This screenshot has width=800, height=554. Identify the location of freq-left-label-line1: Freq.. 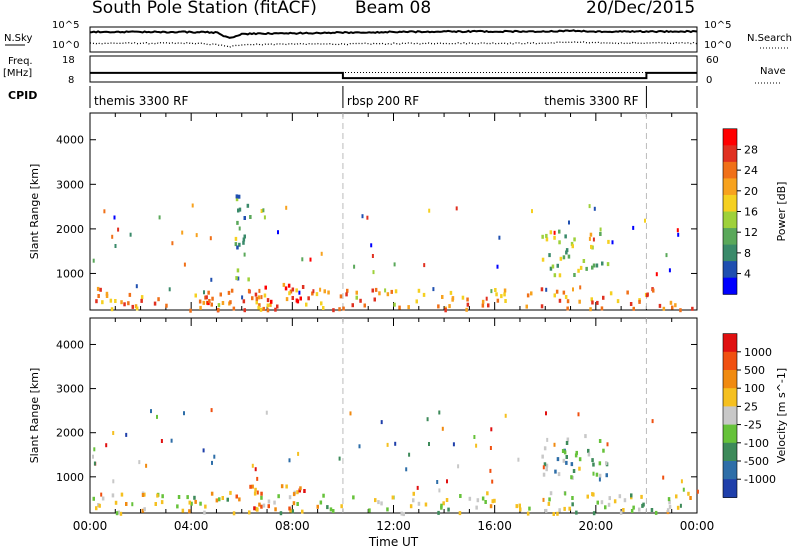
(20, 61).